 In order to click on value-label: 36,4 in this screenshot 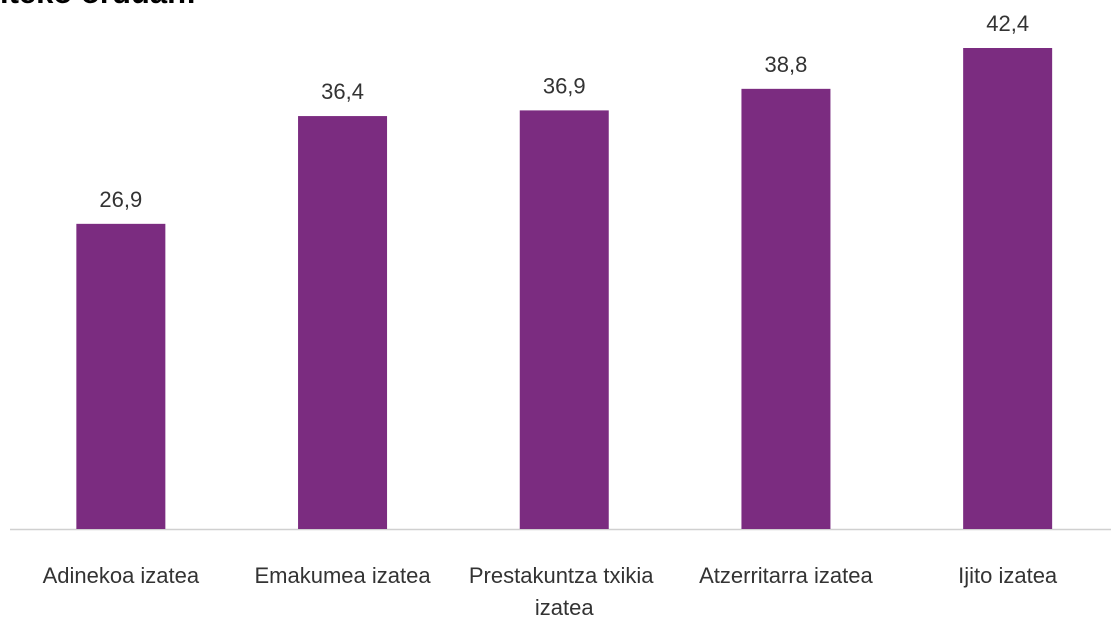, I will do `click(342, 91)`.